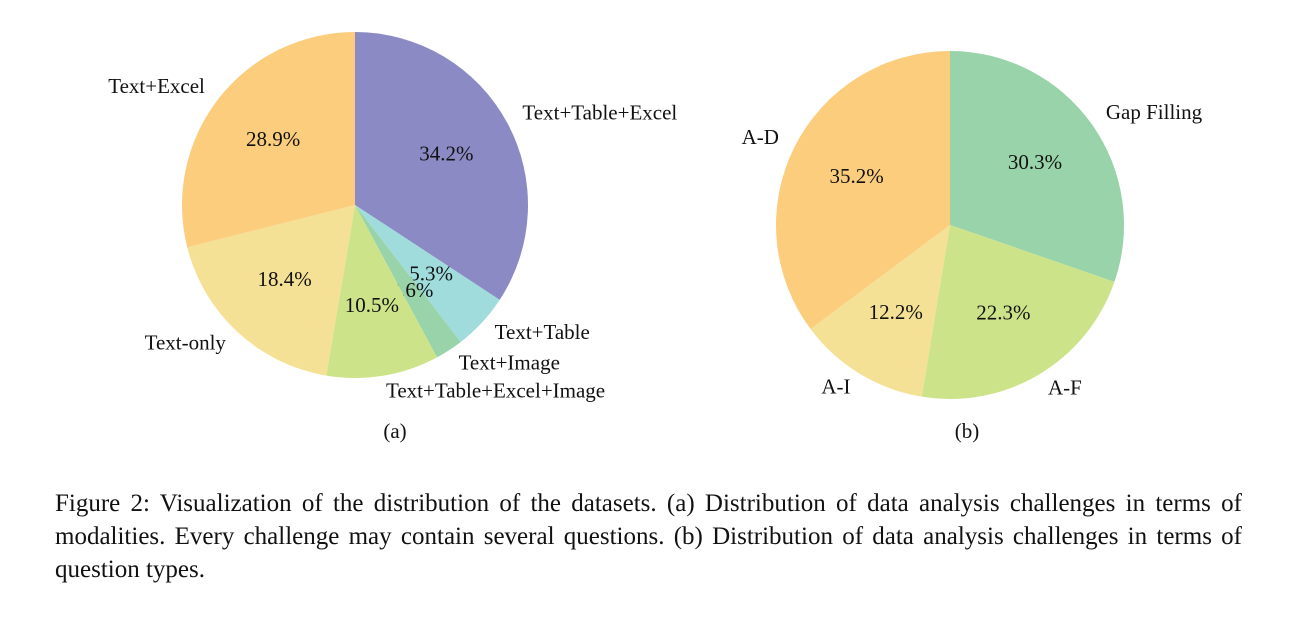  Describe the element at coordinates (372, 305) in the screenshot. I see `value-label: 10.5%` at that location.